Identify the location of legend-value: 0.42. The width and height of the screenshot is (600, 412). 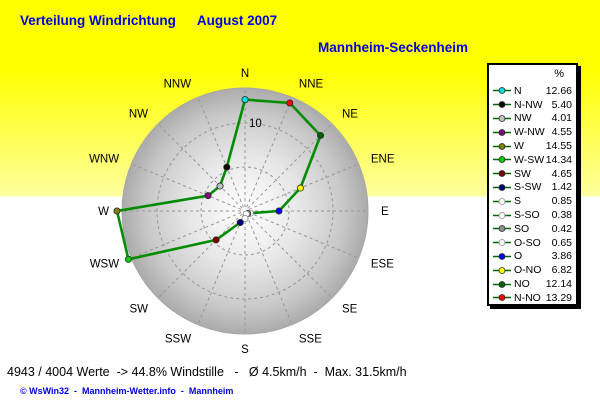
(561, 228).